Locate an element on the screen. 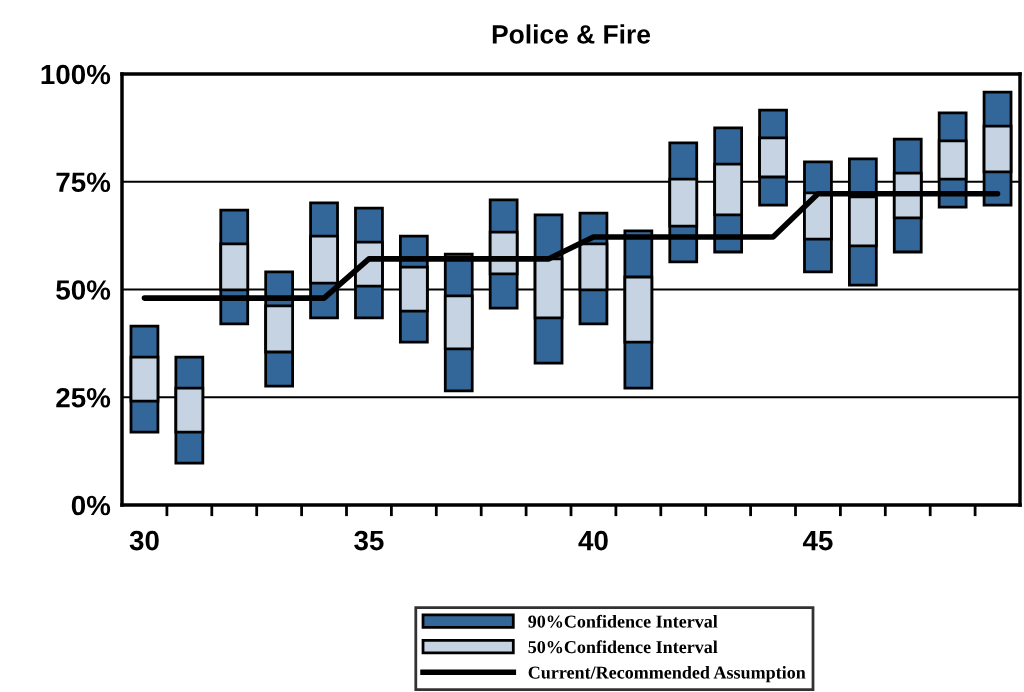  legend-label: Current/Recommended Assumption is located at coordinates (667, 674).